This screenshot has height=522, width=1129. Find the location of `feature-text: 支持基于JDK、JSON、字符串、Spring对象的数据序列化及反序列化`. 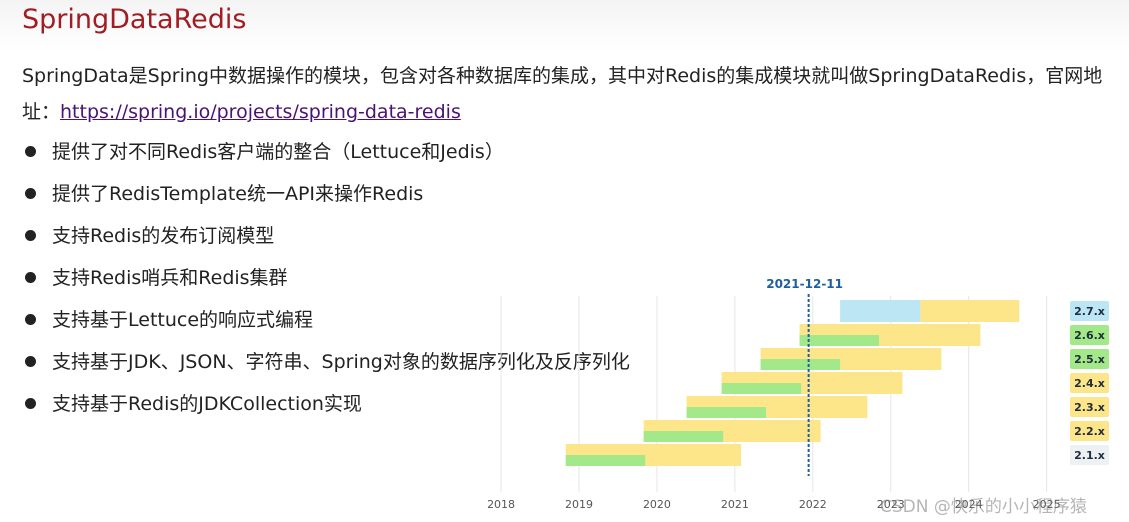

feature-text: 支持基于JDK、JSON、字符串、Spring对象的数据序列化及反序列化 is located at coordinates (341, 362).